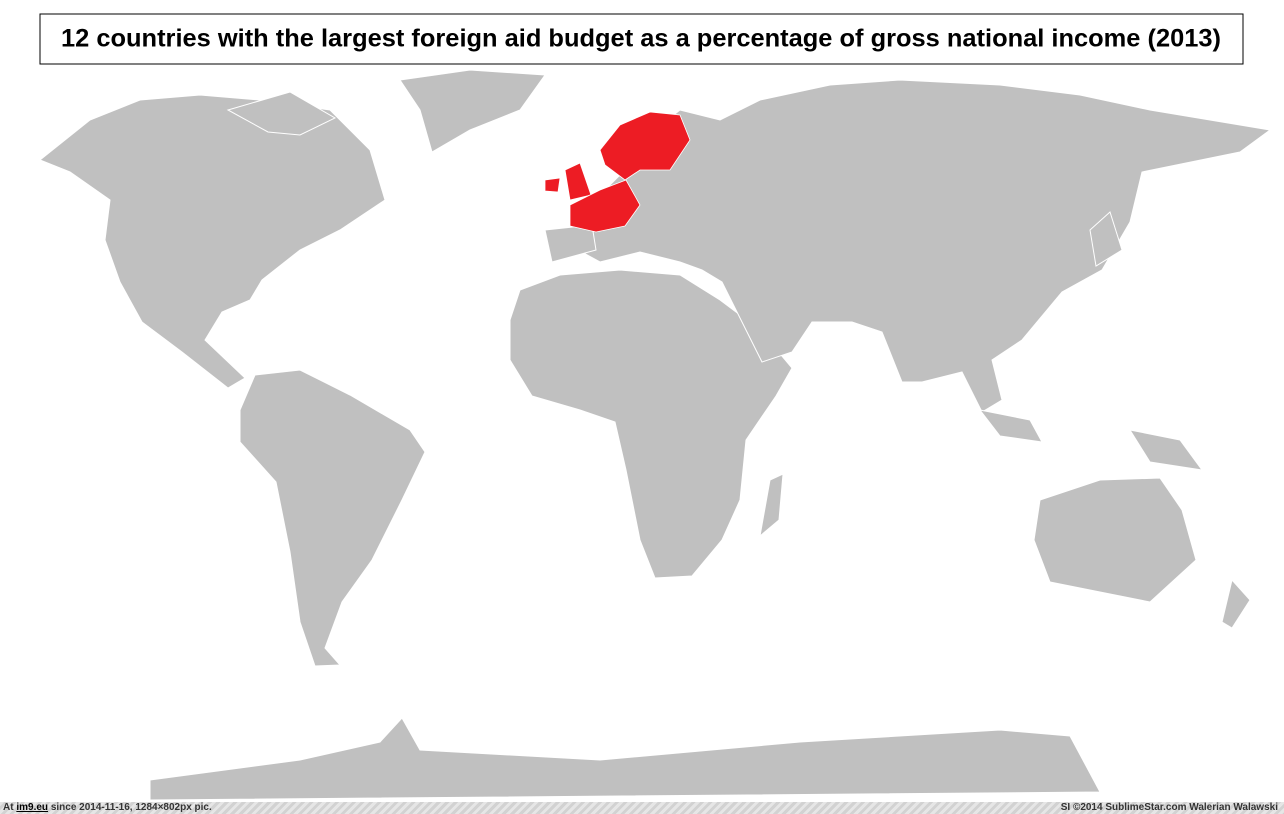 The image size is (1284, 814). I want to click on north-america, so click(212, 241).